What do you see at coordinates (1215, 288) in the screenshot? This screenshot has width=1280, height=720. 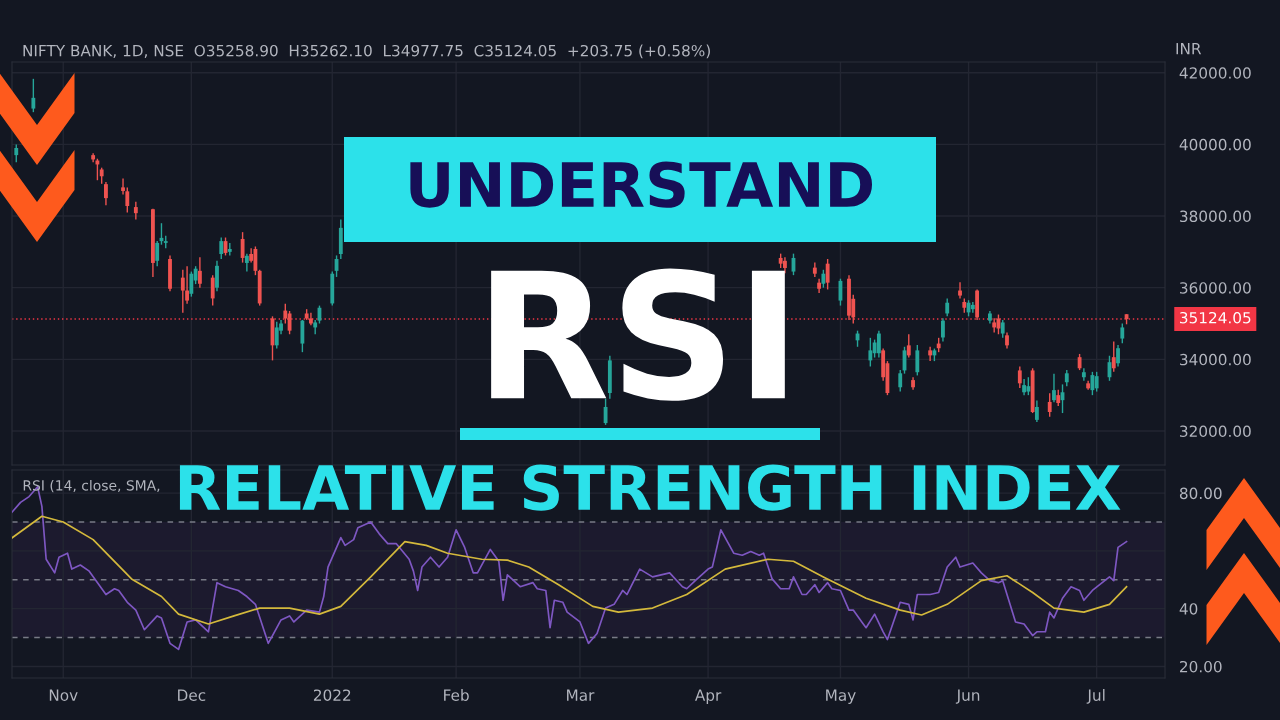 I see `y-tick-label: 36000.00` at bounding box center [1215, 288].